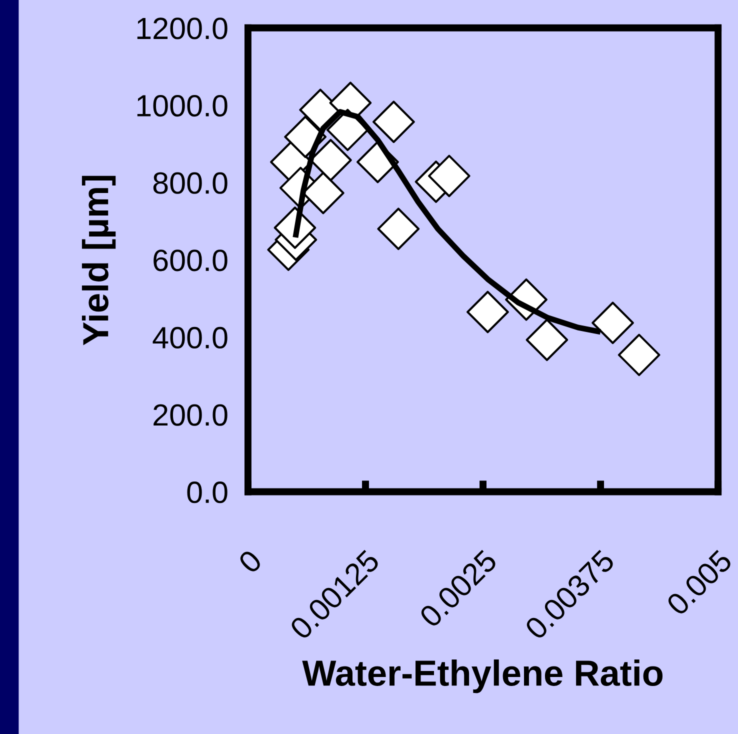 This screenshot has width=738, height=734. What do you see at coordinates (182, 29) in the screenshot?
I see `y-tick-label: 1200.0` at bounding box center [182, 29].